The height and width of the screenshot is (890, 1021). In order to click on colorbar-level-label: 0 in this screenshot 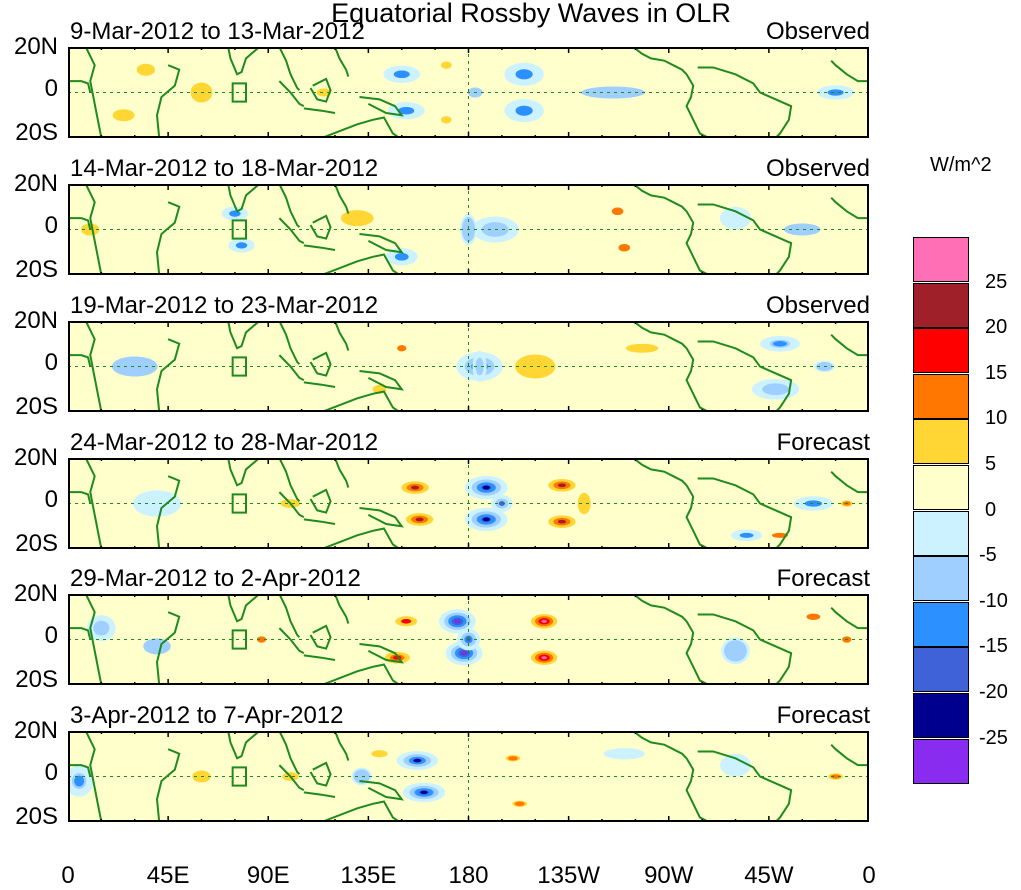, I will do `click(991, 509)`.